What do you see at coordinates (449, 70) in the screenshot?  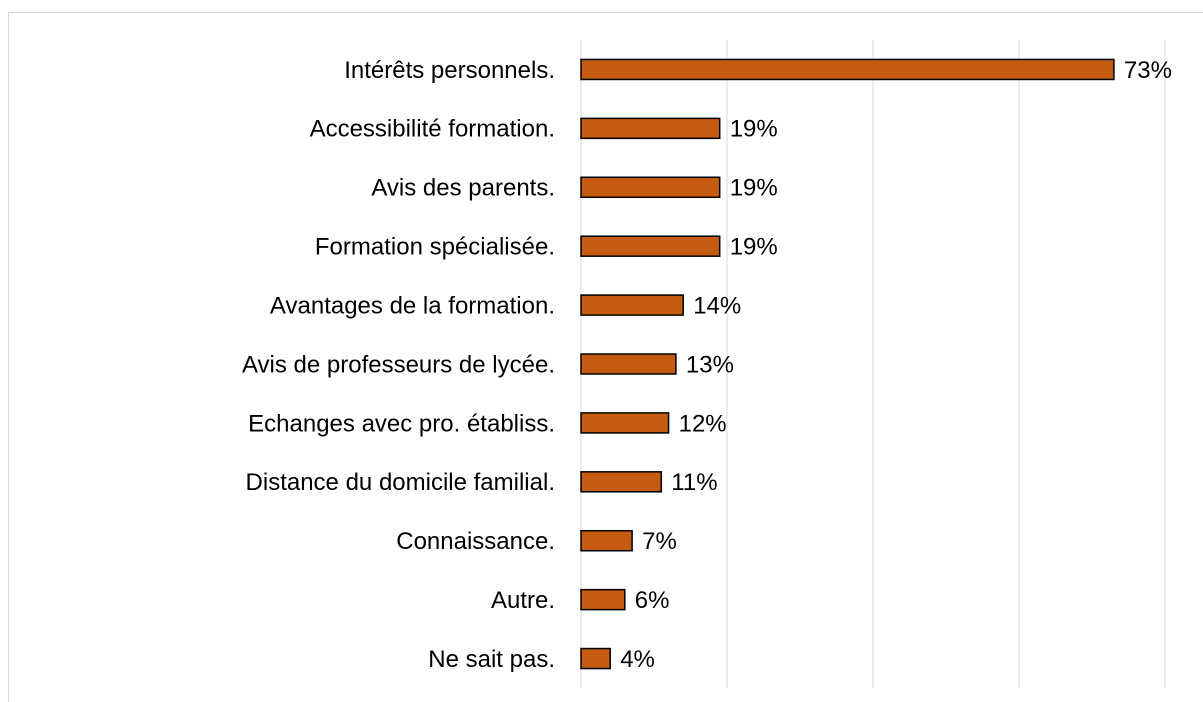 I see `y-tick-label: Intérêts personnels.` at bounding box center [449, 70].